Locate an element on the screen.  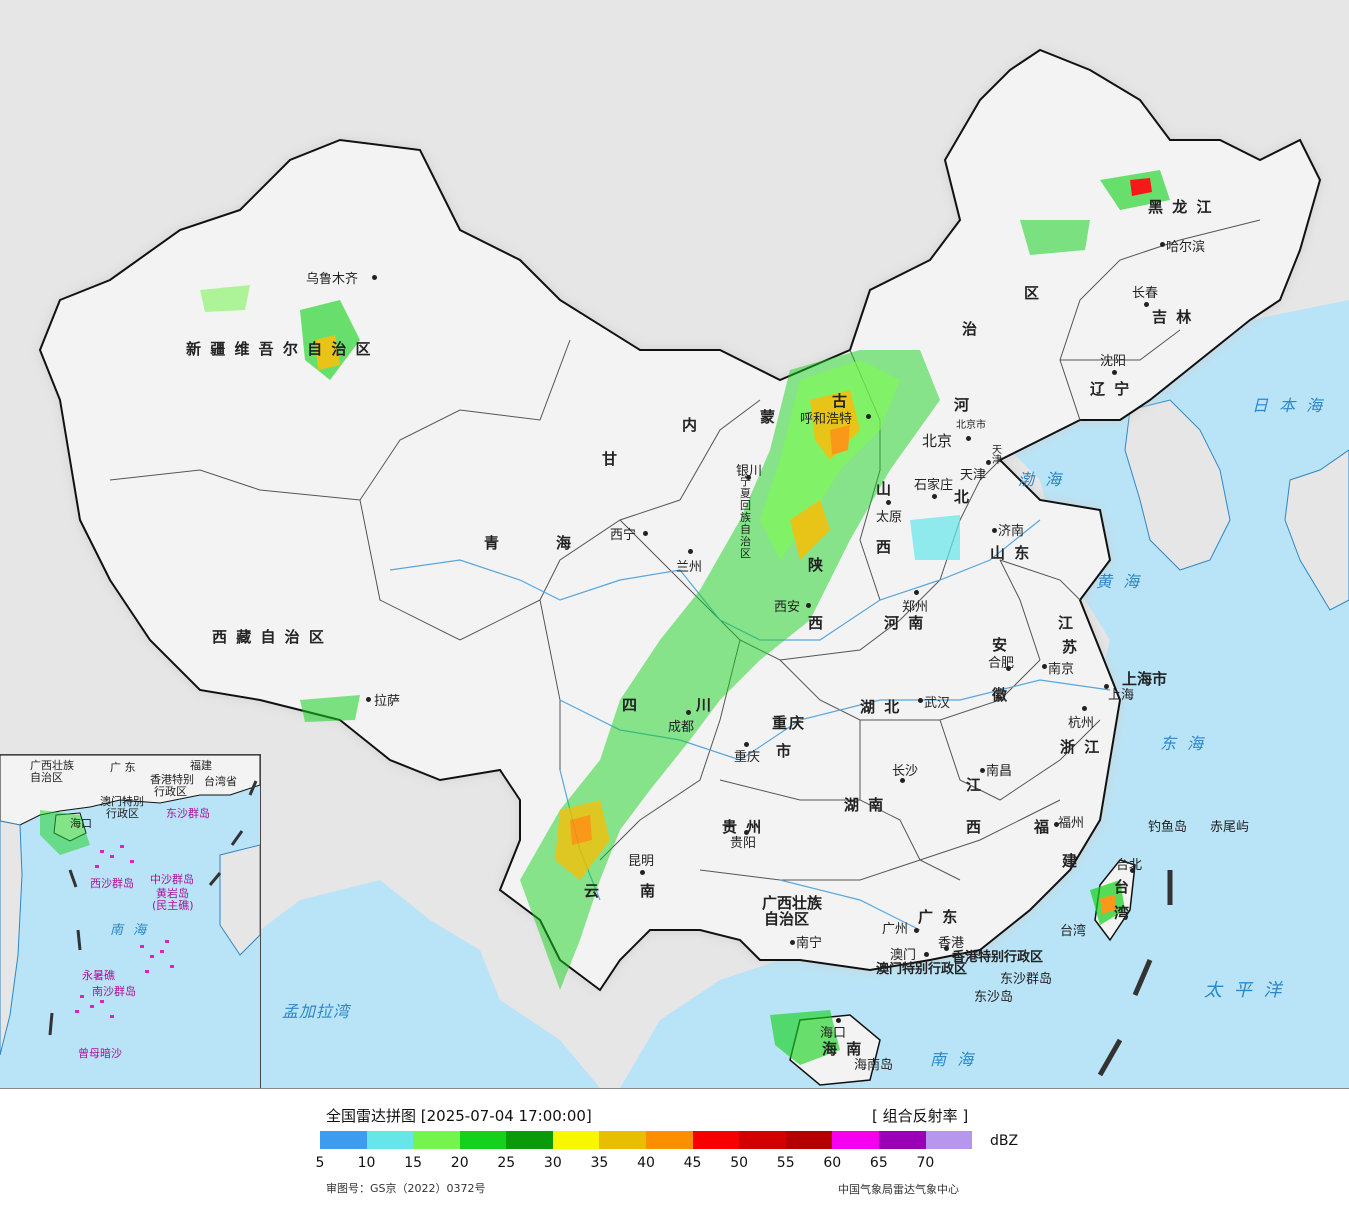
city-xian: 西安 is located at coordinates (787, 607).